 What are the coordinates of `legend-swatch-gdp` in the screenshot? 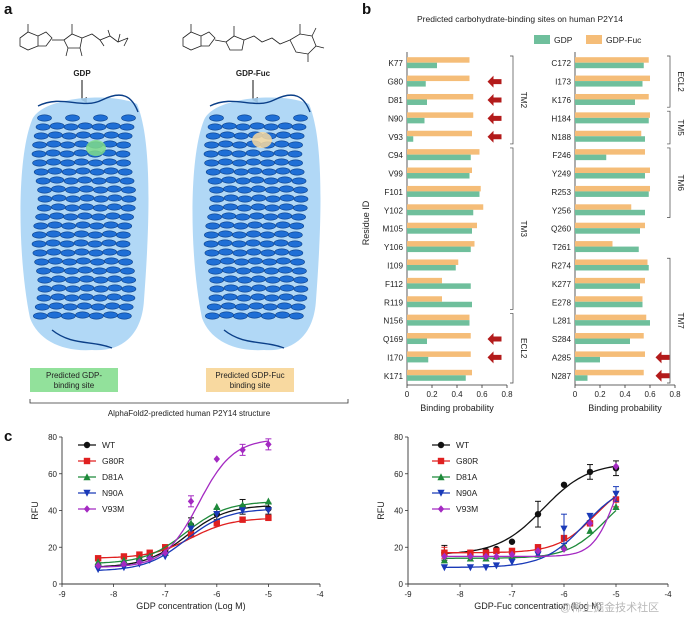 It's located at (542, 39).